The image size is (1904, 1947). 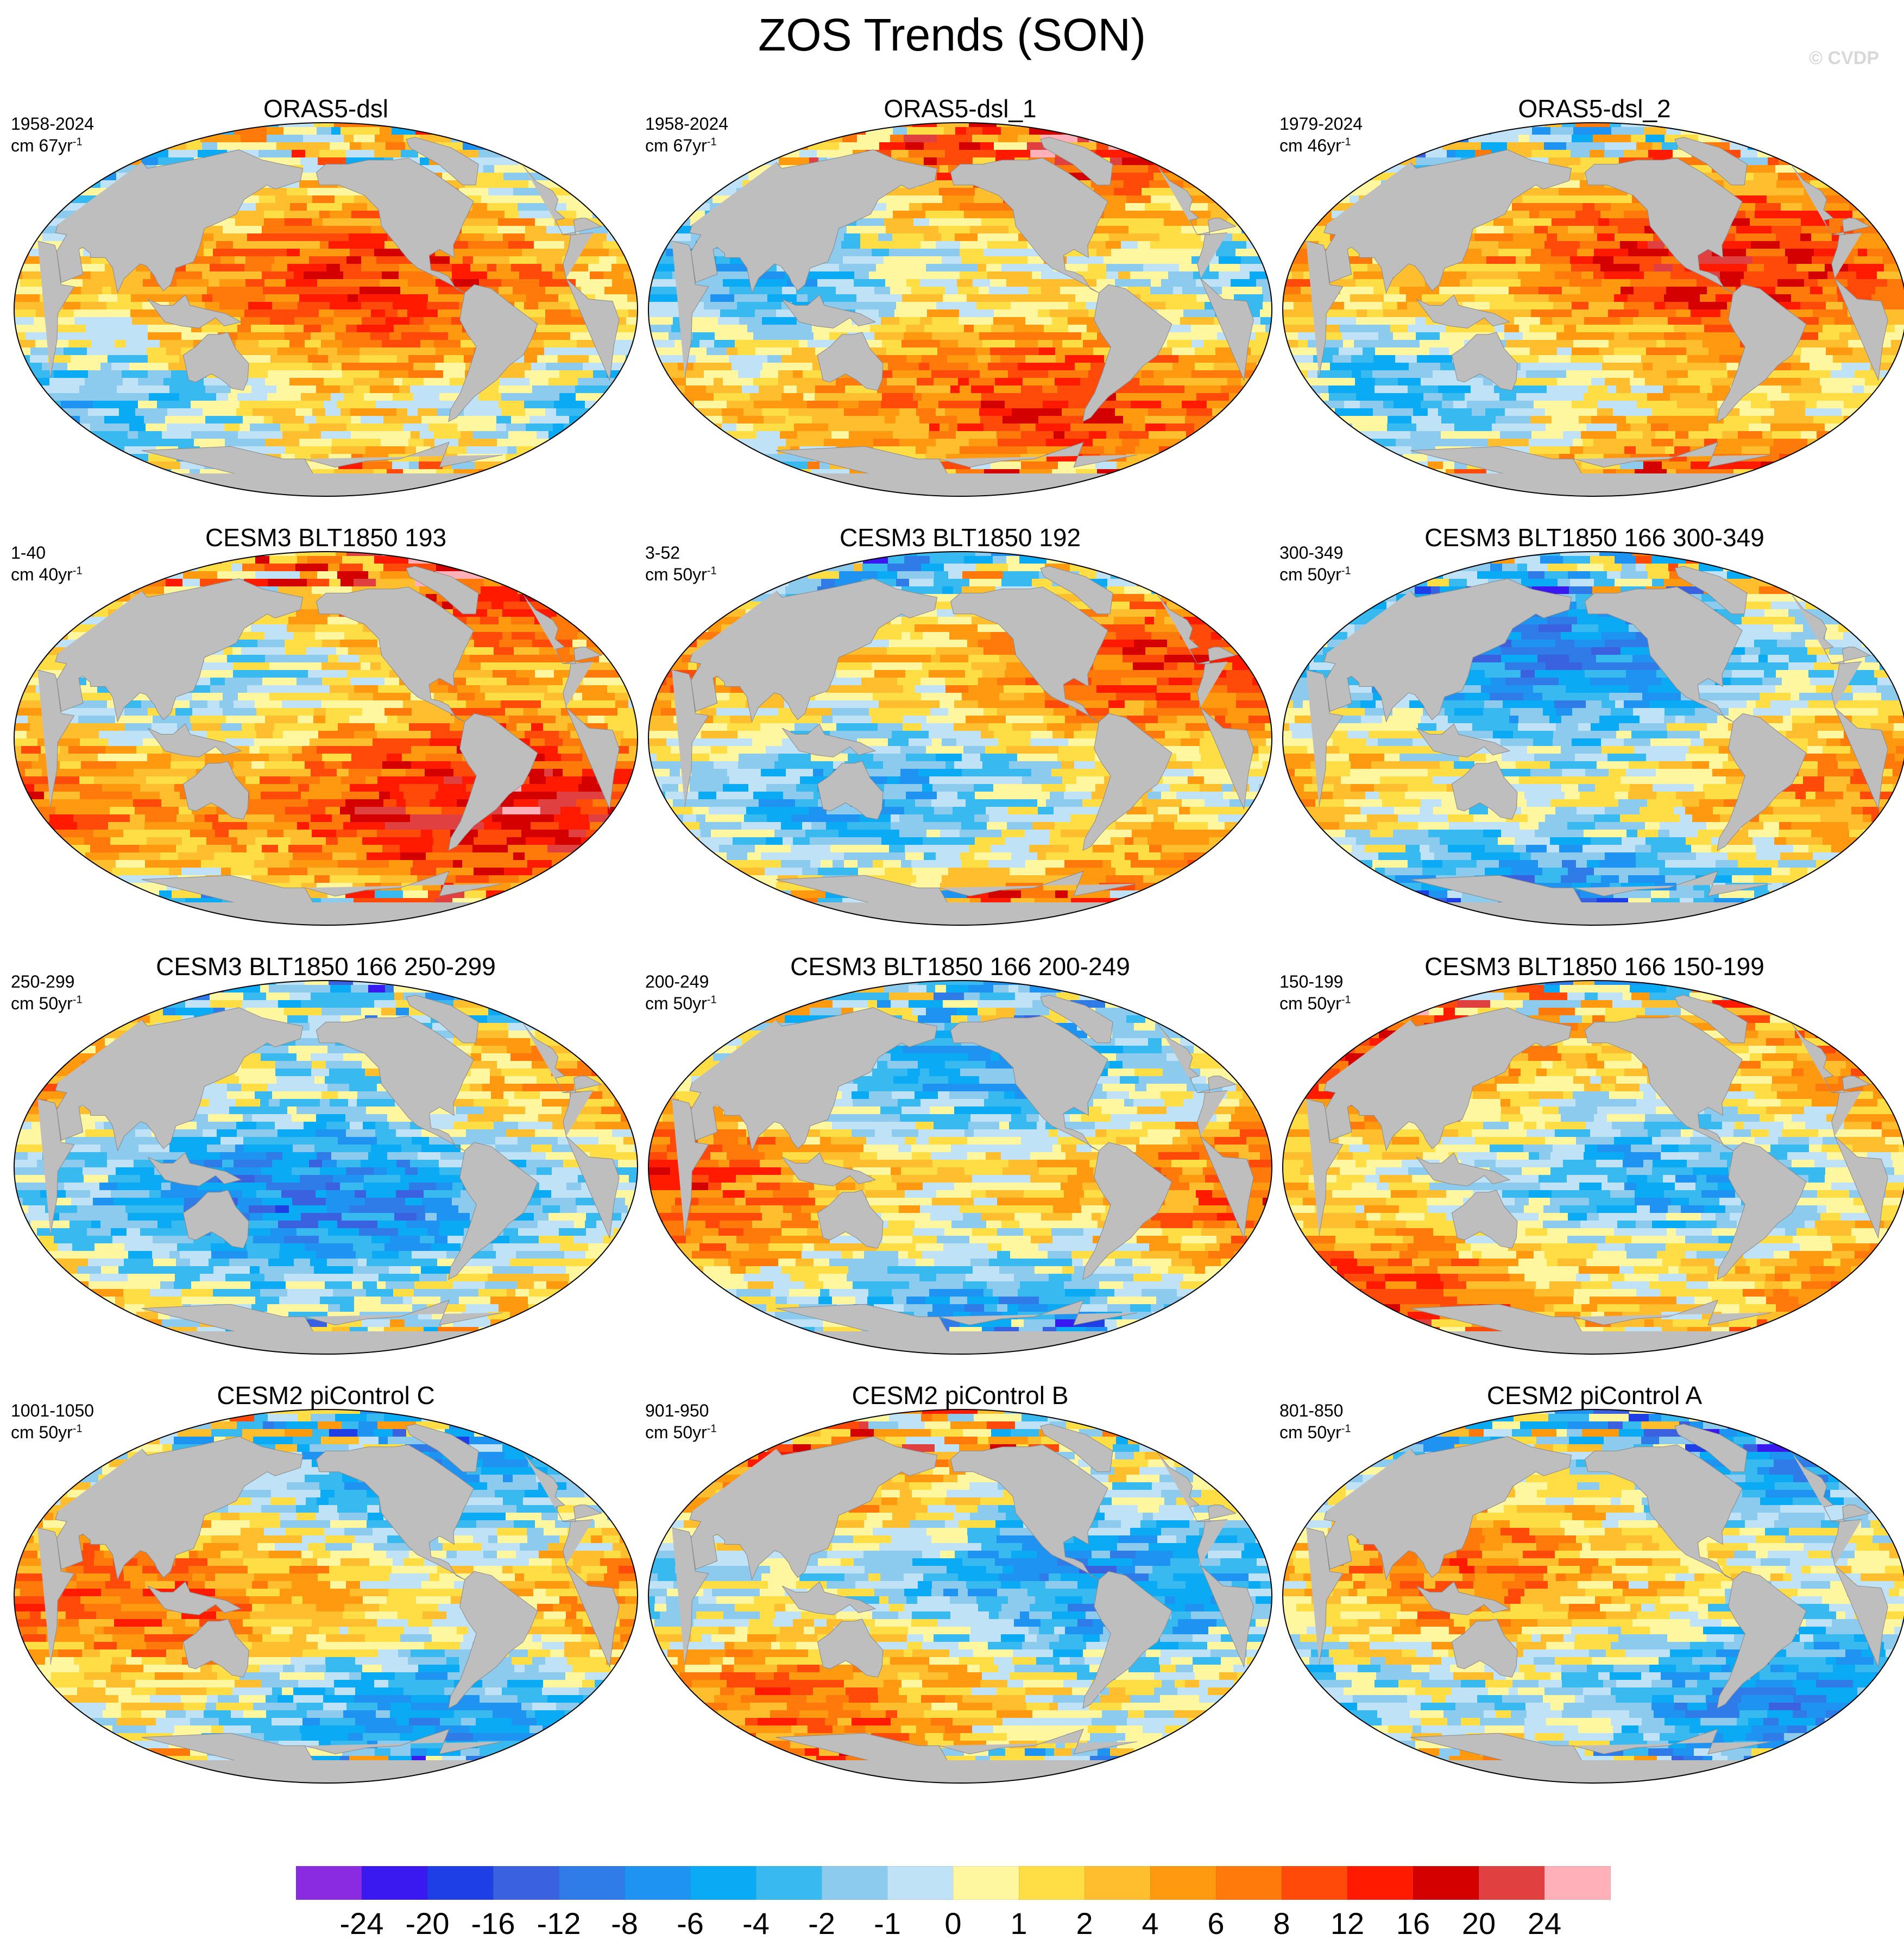 What do you see at coordinates (559, 1923) in the screenshot?
I see `colorbar-tick-label: -12` at bounding box center [559, 1923].